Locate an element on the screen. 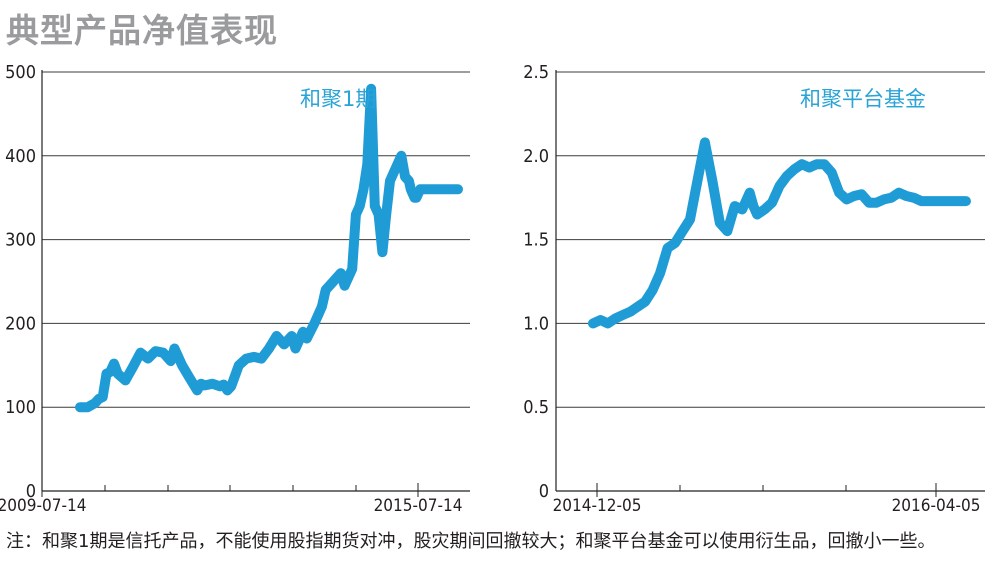  y-tick-label: 100 is located at coordinates (20, 407).